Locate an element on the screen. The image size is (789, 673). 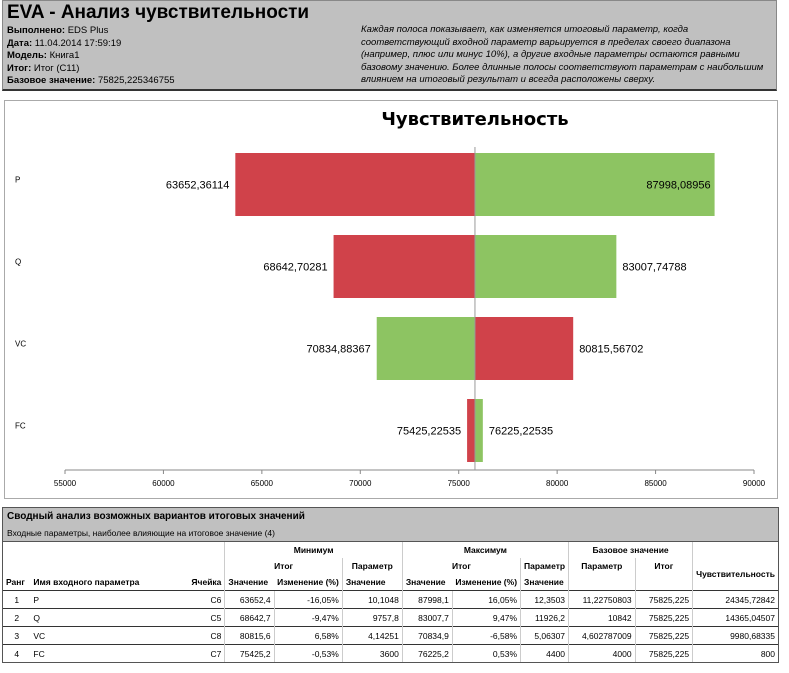
meta-value: EDS Plus is located at coordinates (88, 30).